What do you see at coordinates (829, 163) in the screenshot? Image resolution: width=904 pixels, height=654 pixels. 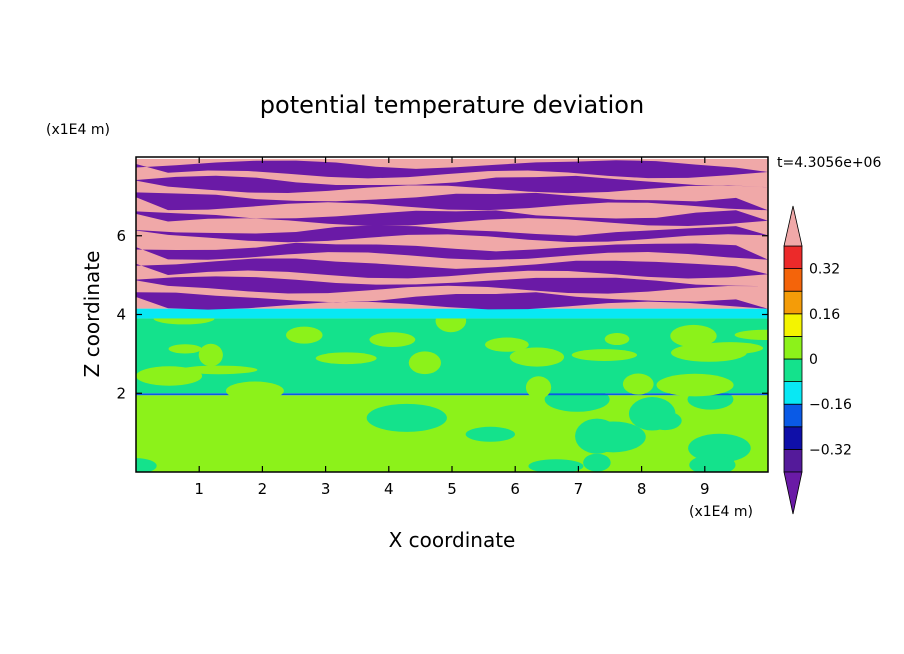 I see `time-label: t=4.3056e+06` at bounding box center [829, 163].